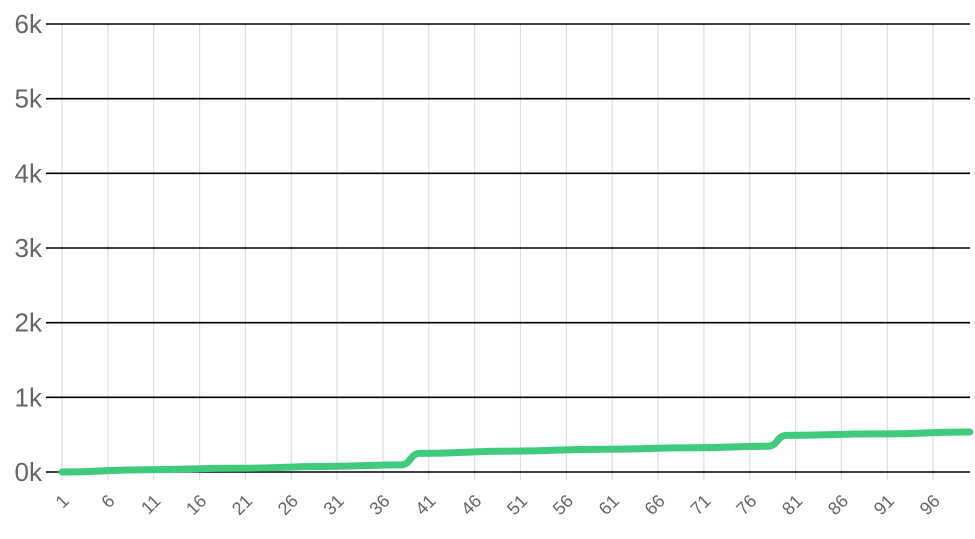  I want to click on y-tick-label: 0k, so click(29, 472).